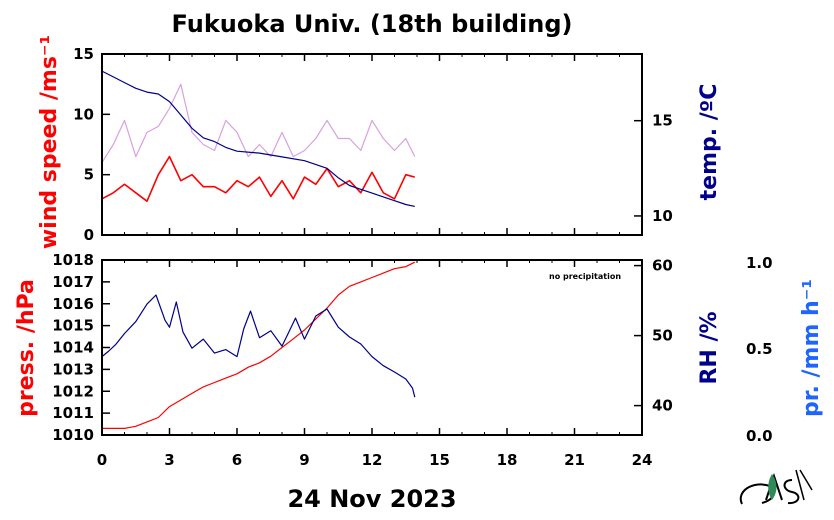 The width and height of the screenshot is (834, 520). What do you see at coordinates (662, 406) in the screenshot?
I see `right-tick-label: 40` at bounding box center [662, 406].